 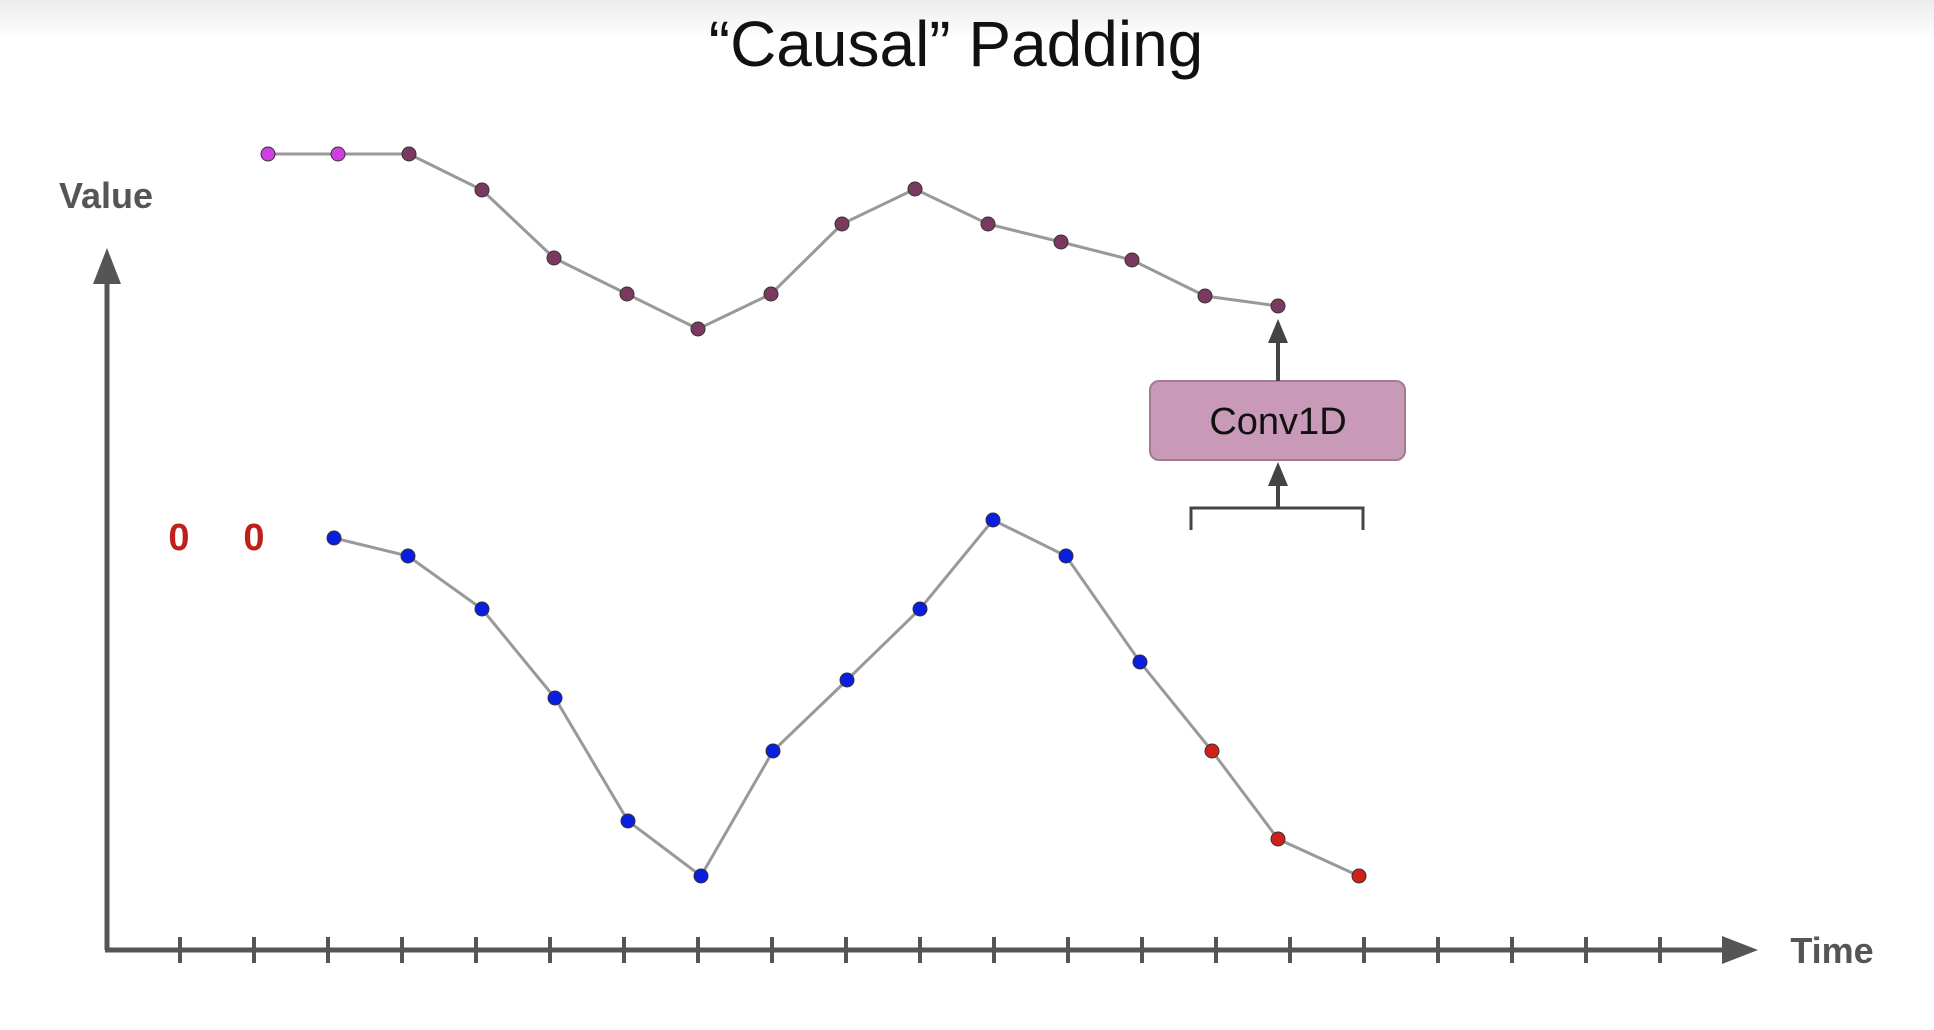 What do you see at coordinates (106, 195) in the screenshot?
I see `y-axis-label: Value` at bounding box center [106, 195].